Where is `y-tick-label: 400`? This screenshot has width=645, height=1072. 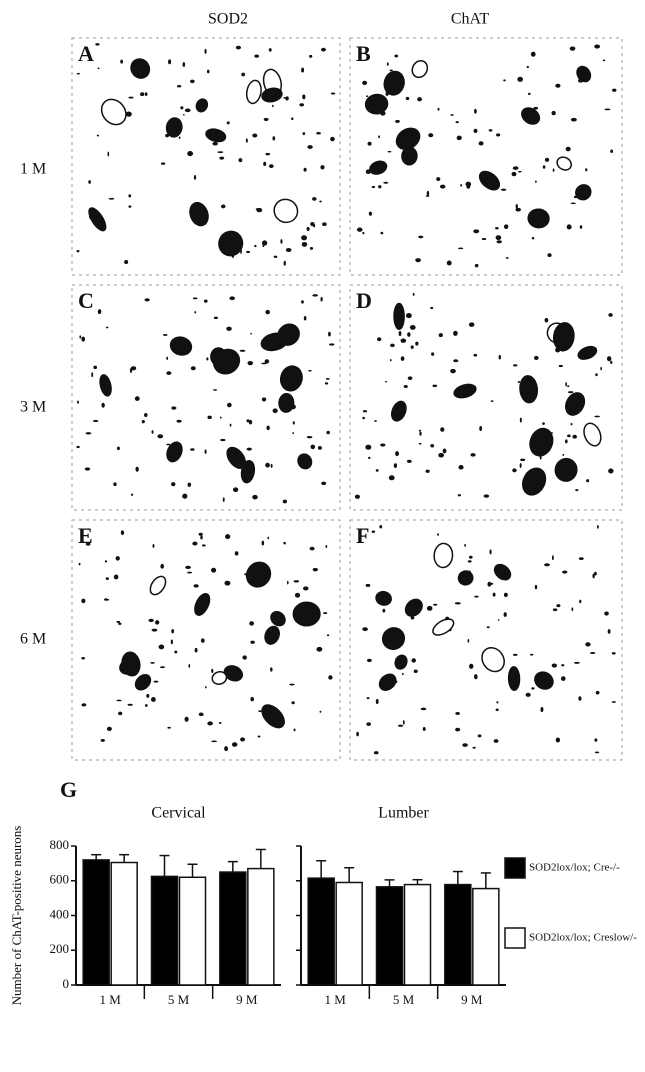 y-tick-label: 400 is located at coordinates (60, 913).